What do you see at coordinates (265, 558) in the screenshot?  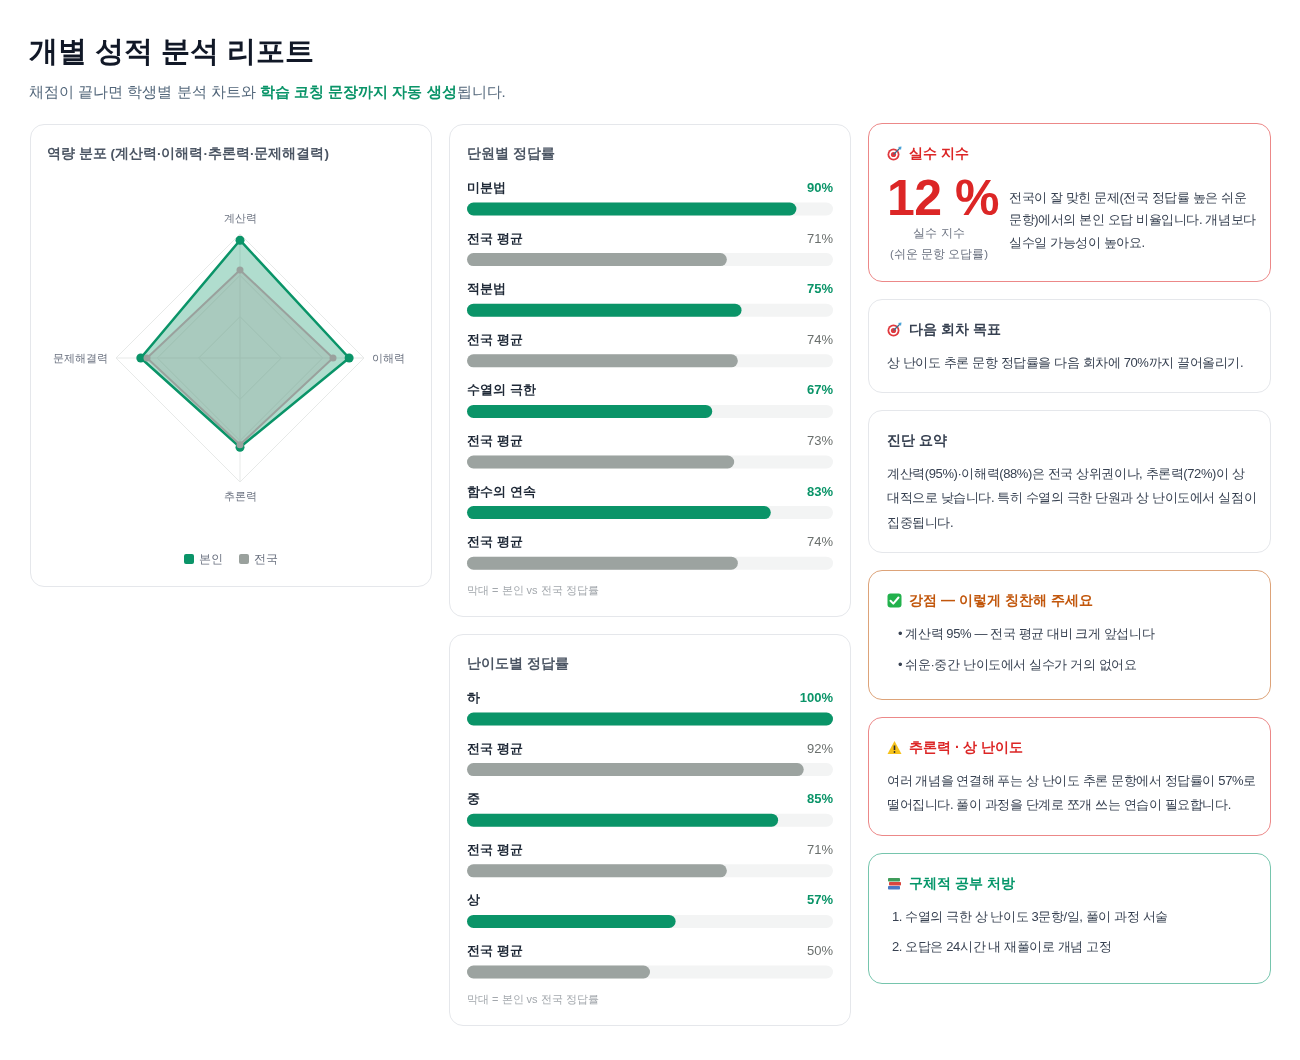 I see `legend-label: 전국` at bounding box center [265, 558].